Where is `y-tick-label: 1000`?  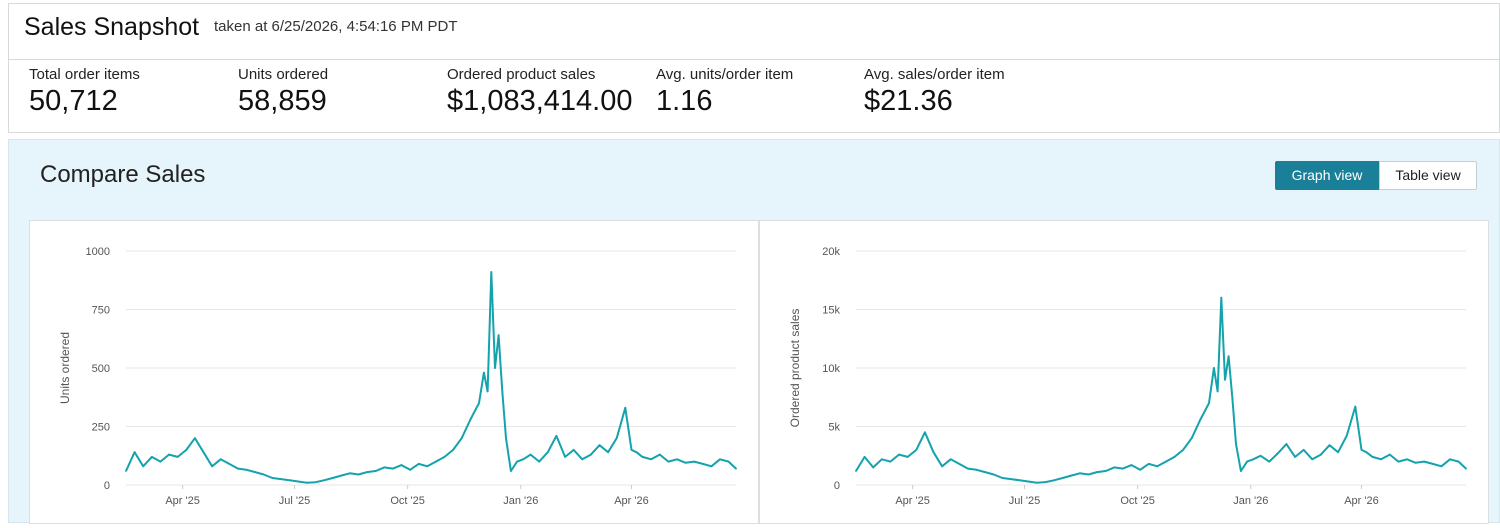
y-tick-label: 1000 is located at coordinates (98, 252).